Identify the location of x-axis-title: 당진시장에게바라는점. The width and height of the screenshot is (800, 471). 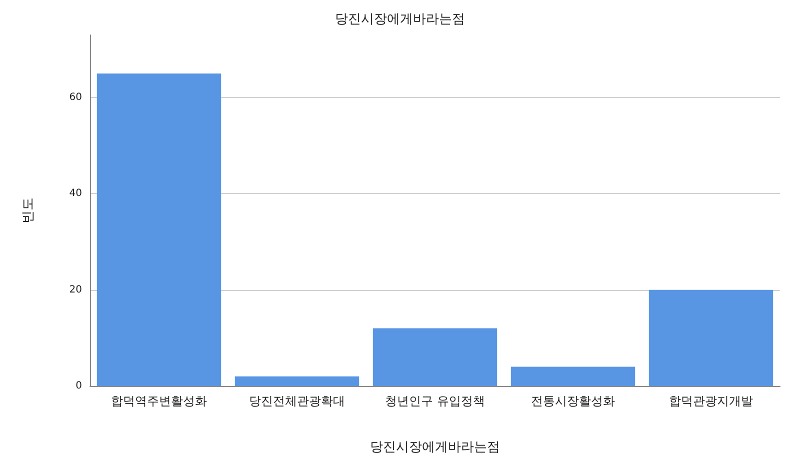
(435, 447).